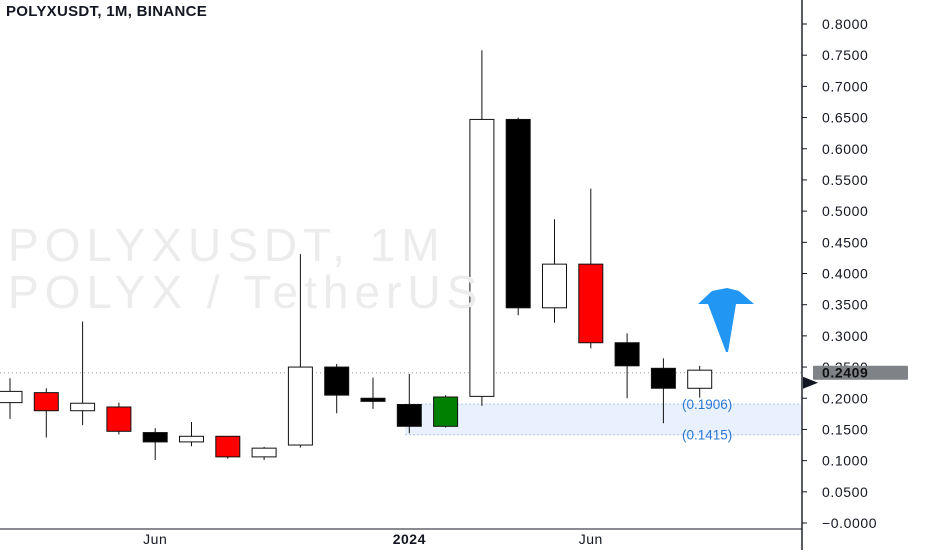 This screenshot has width=932, height=555. I want to click on y-tick-label: 0.8000, so click(845, 24).